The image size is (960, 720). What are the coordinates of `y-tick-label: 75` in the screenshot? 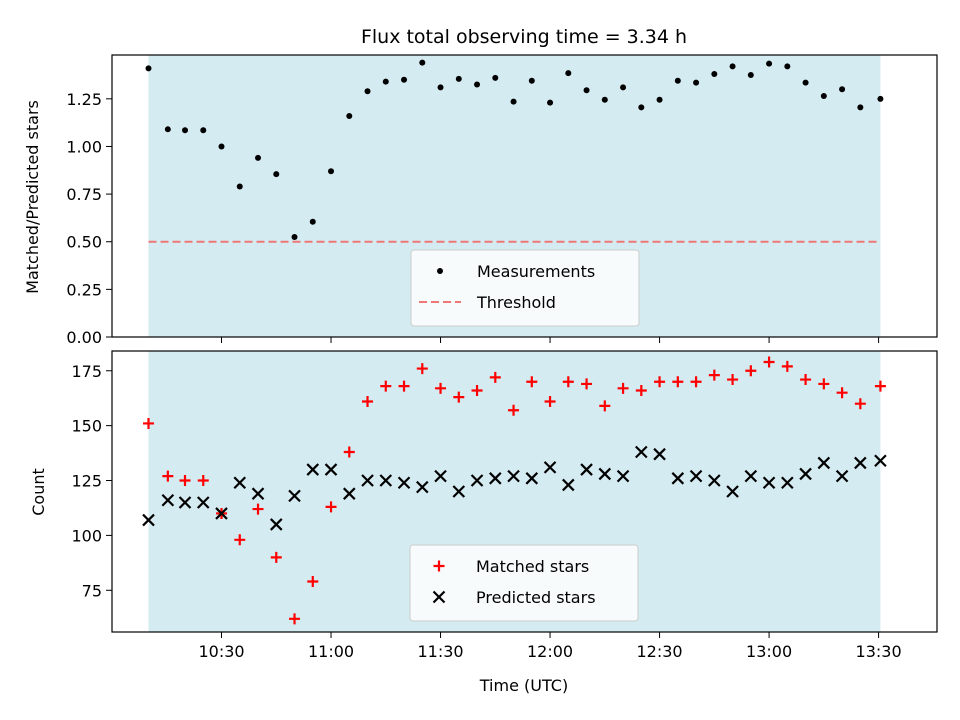 It's located at (92, 590).